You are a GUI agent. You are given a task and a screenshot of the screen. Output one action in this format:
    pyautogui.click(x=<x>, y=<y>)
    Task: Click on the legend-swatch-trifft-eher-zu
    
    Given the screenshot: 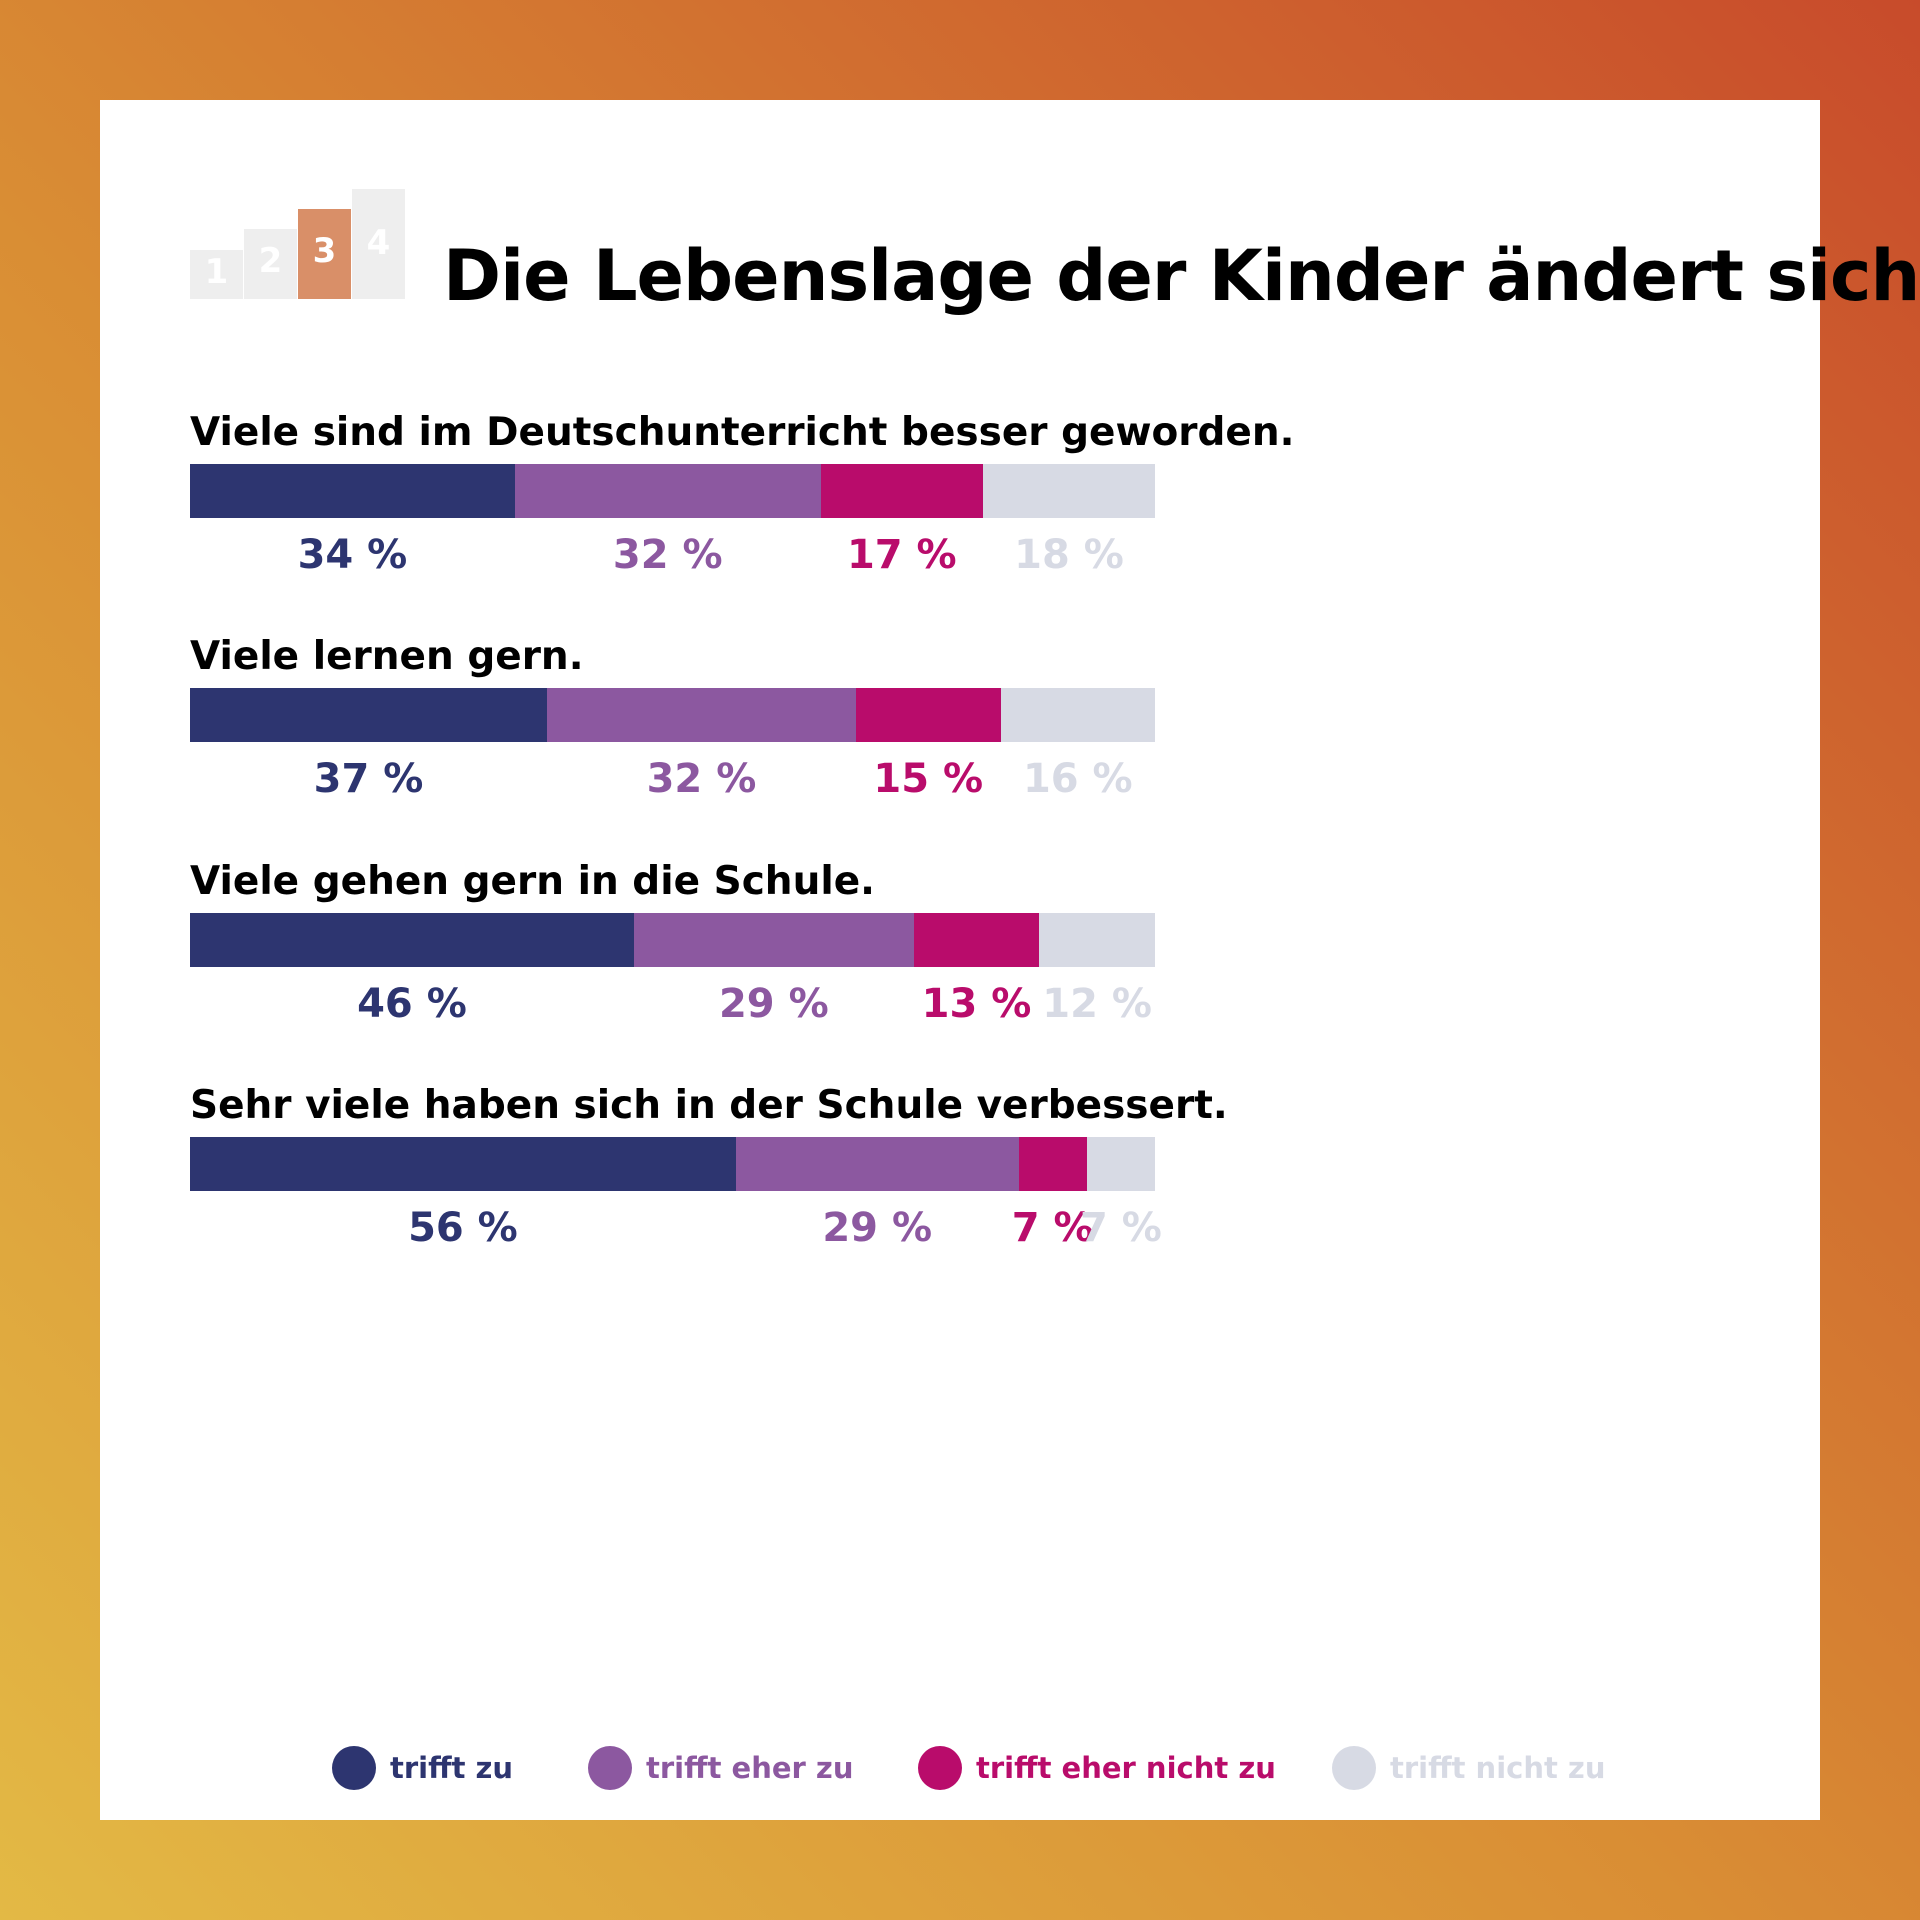 What is the action you would take?
    pyautogui.click(x=610, y=1768)
    